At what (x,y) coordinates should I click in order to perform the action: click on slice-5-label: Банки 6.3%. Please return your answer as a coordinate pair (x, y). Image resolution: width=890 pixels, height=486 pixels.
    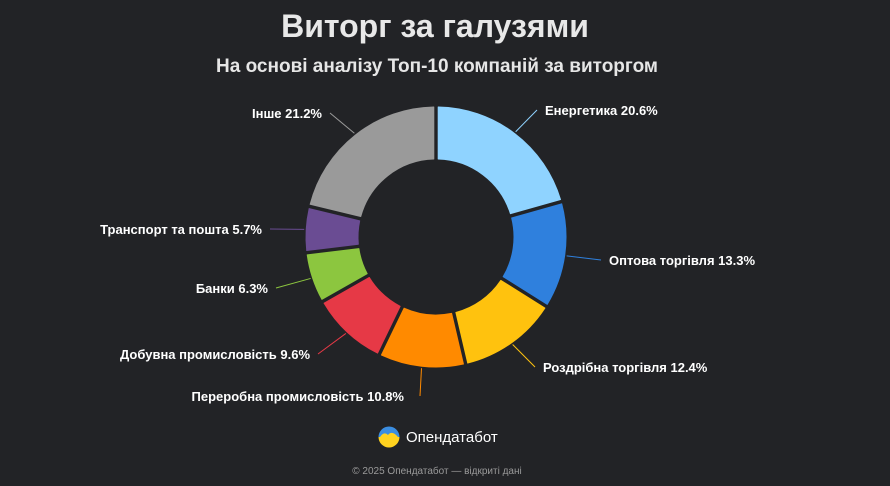
    Looking at the image, I should click on (232, 288).